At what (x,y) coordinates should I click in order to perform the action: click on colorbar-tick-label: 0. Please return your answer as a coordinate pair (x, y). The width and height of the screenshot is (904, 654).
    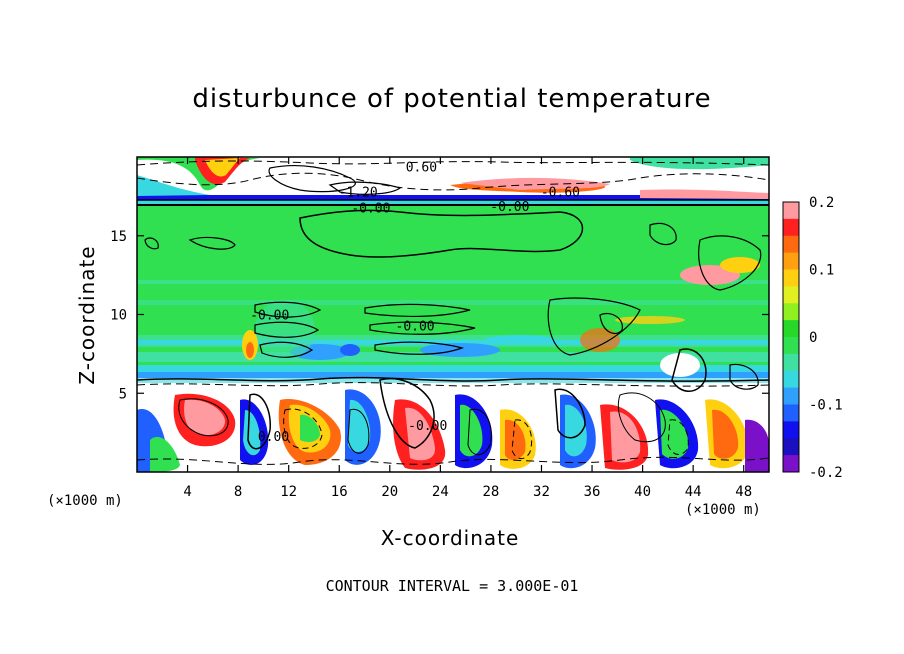
    Looking at the image, I should click on (813, 338).